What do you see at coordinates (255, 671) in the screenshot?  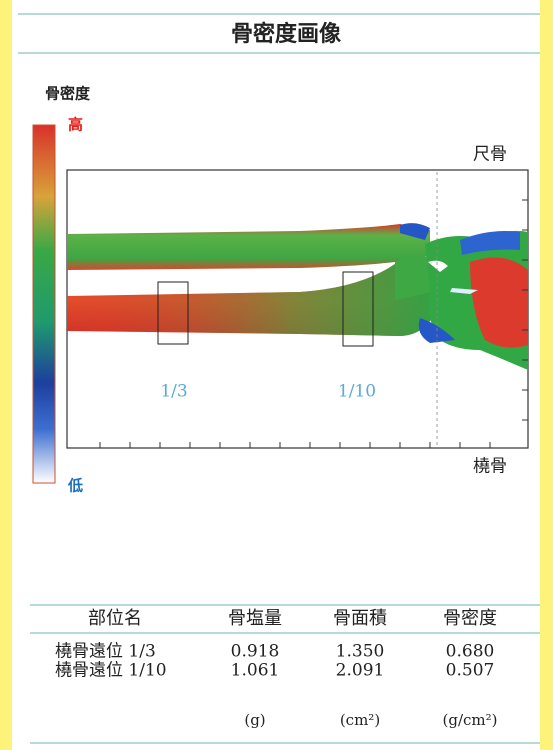 I see `table-cell: 1.061` at bounding box center [255, 671].